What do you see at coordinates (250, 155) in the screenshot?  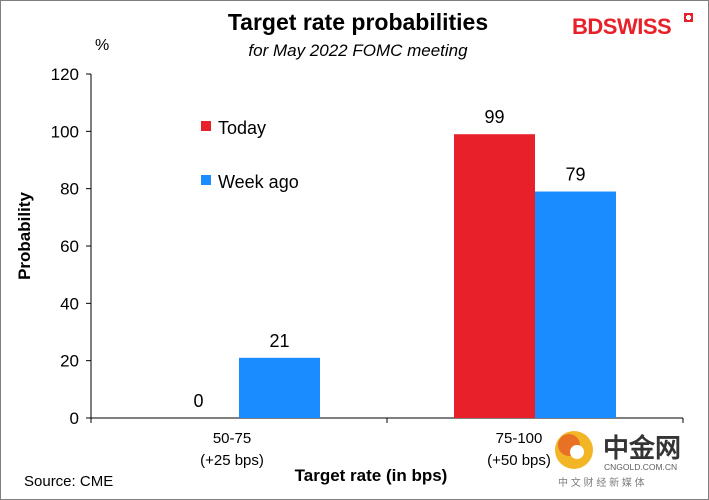 I see `legend: Today Week ago` at bounding box center [250, 155].